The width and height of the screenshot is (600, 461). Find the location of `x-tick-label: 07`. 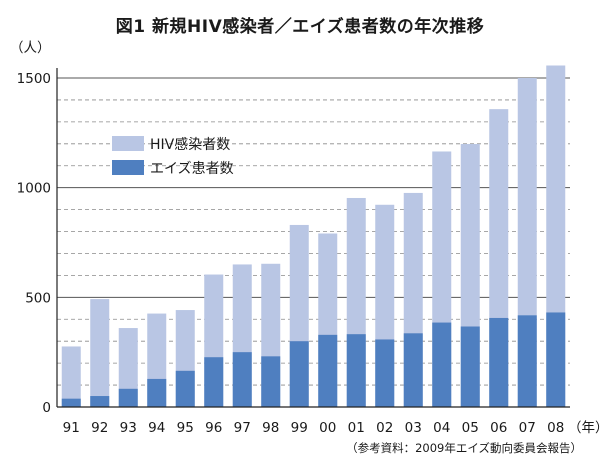

x-tick-label: 07 is located at coordinates (527, 428).